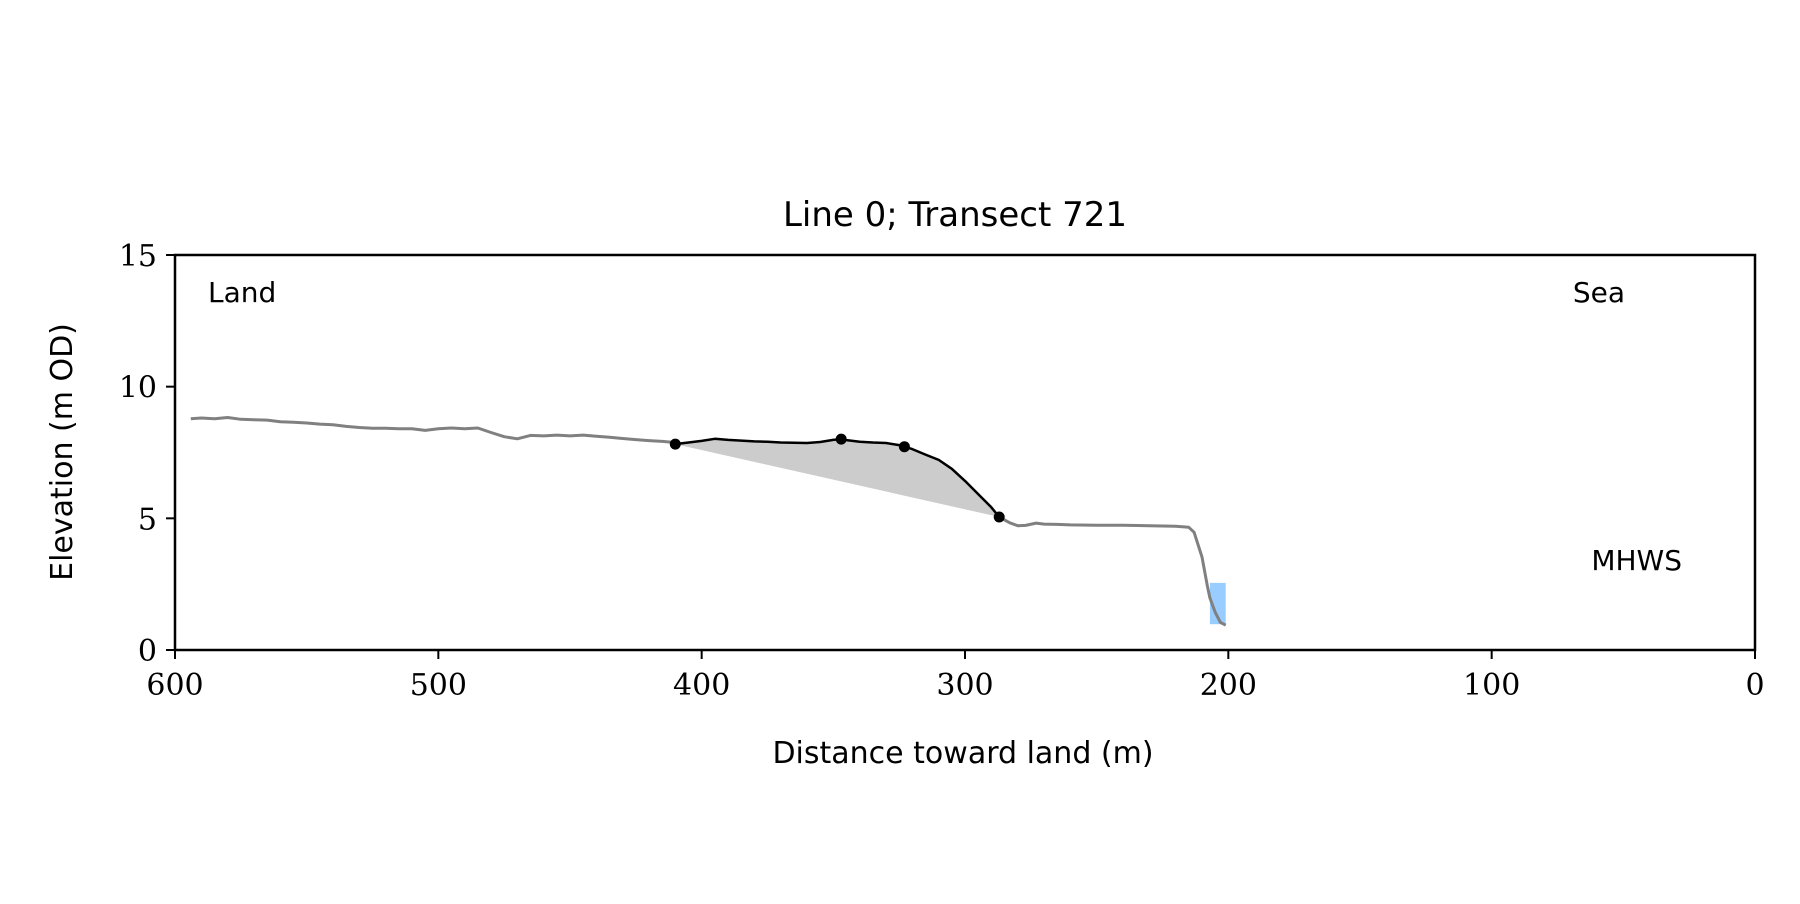 This screenshot has width=1800, height=904. Describe the element at coordinates (1217, 603) in the screenshot. I see `mhws-marker-bar` at that location.